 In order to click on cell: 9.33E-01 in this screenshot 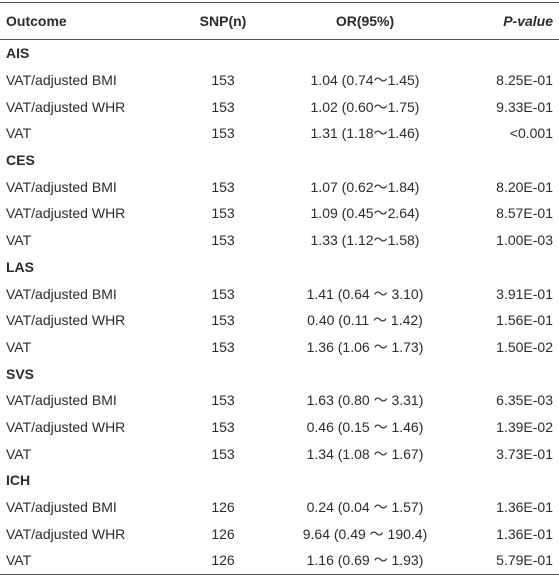, I will do `click(524, 106)`.